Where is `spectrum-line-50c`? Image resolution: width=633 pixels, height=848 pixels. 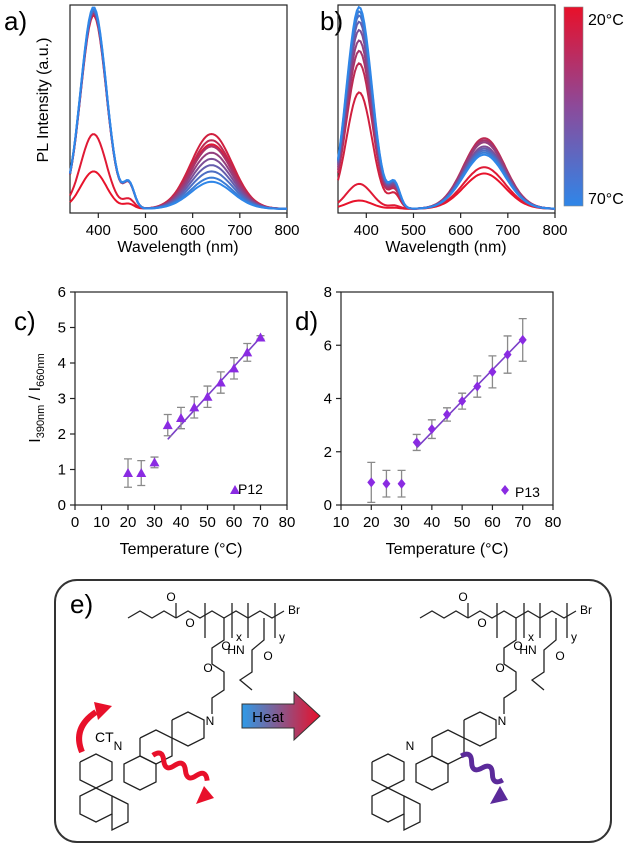
spectrum-line-50c is located at coordinates (446, 119).